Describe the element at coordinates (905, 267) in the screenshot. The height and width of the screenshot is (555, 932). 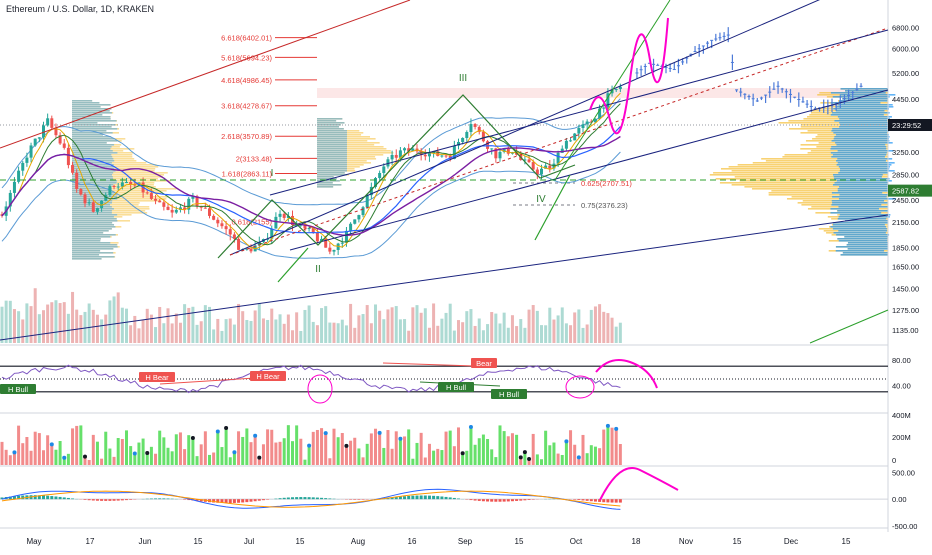
I see `y-tick-label: 1650.00` at that location.